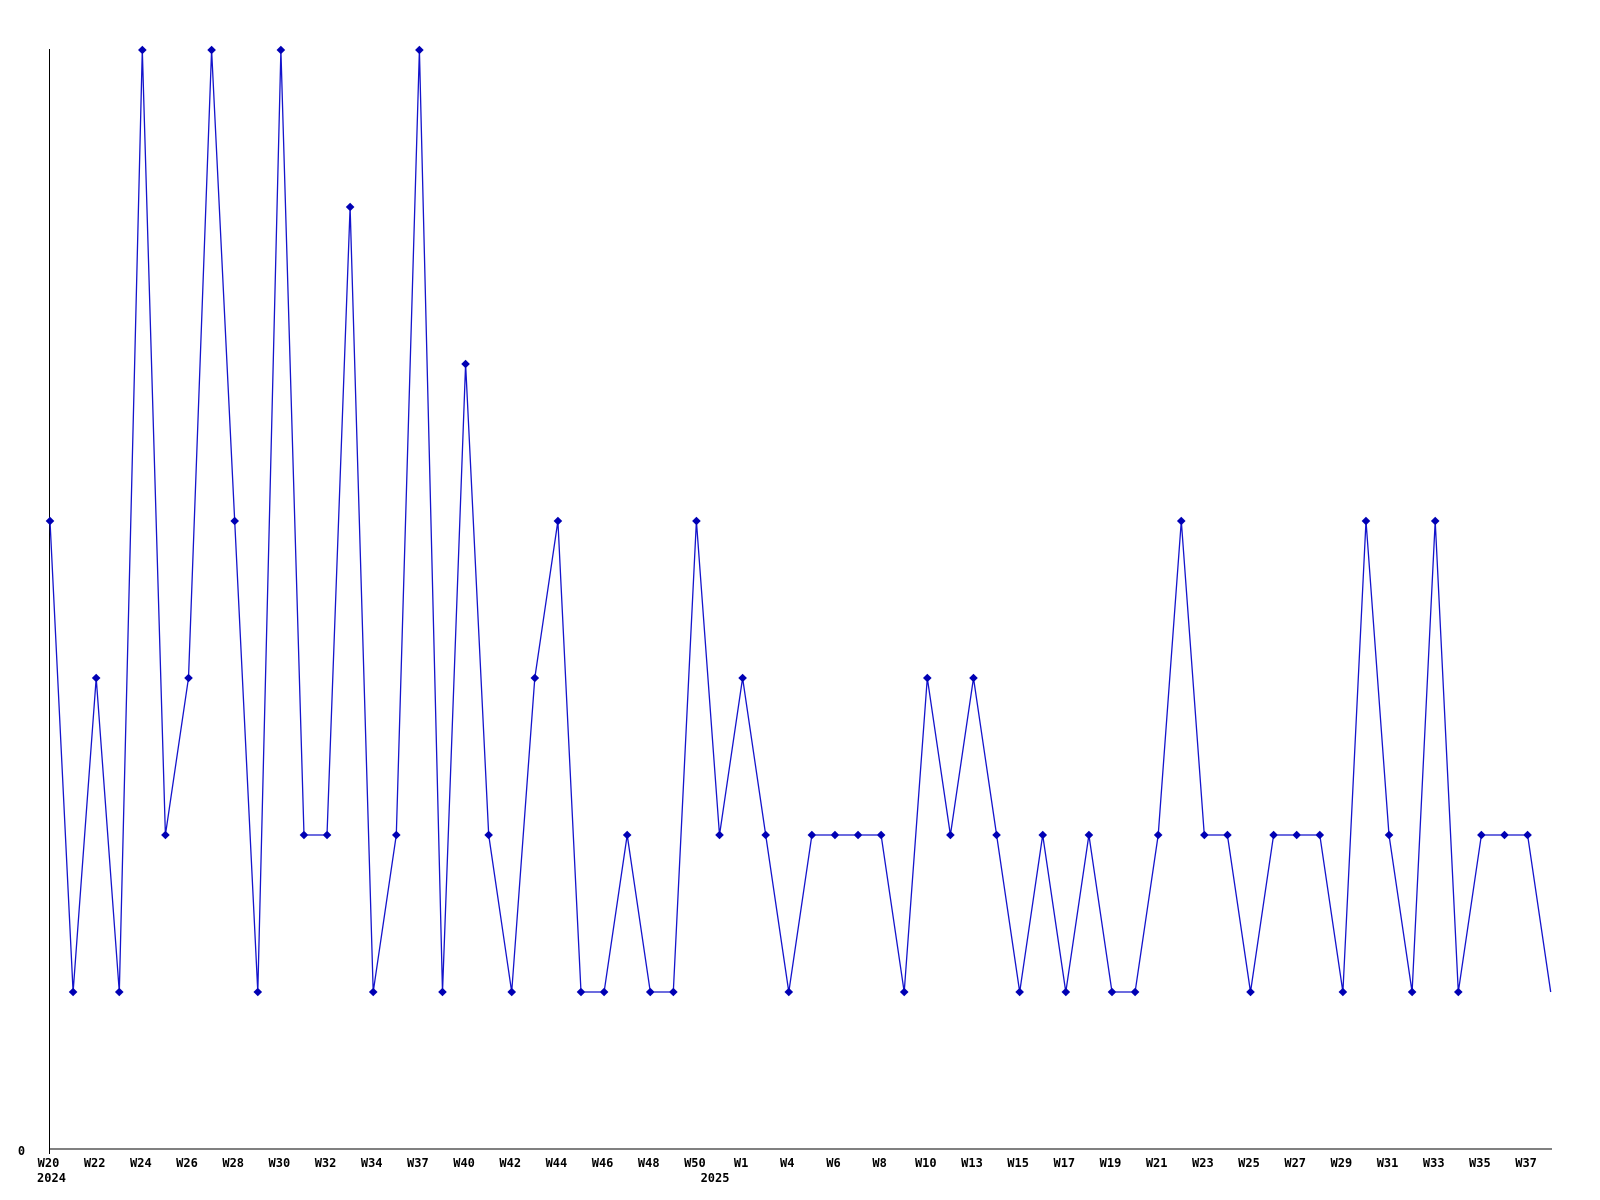  Describe the element at coordinates (94, 1162) in the screenshot. I see `x-tick-label-w22: W22` at that location.